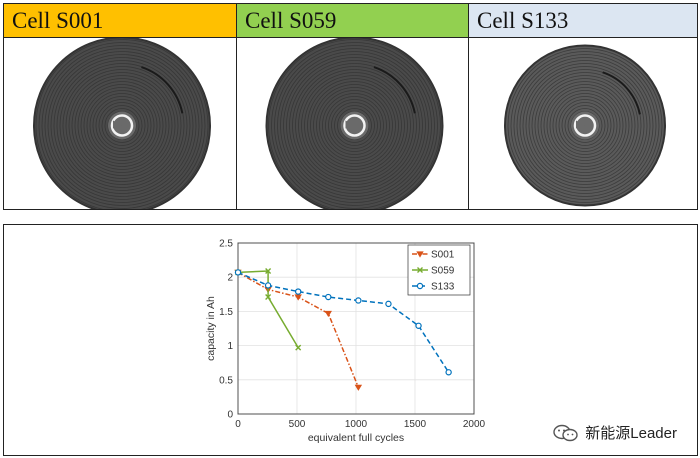 This screenshot has width=700, height=458. I want to click on cell-label-s133: Cell S133, so click(523, 20).